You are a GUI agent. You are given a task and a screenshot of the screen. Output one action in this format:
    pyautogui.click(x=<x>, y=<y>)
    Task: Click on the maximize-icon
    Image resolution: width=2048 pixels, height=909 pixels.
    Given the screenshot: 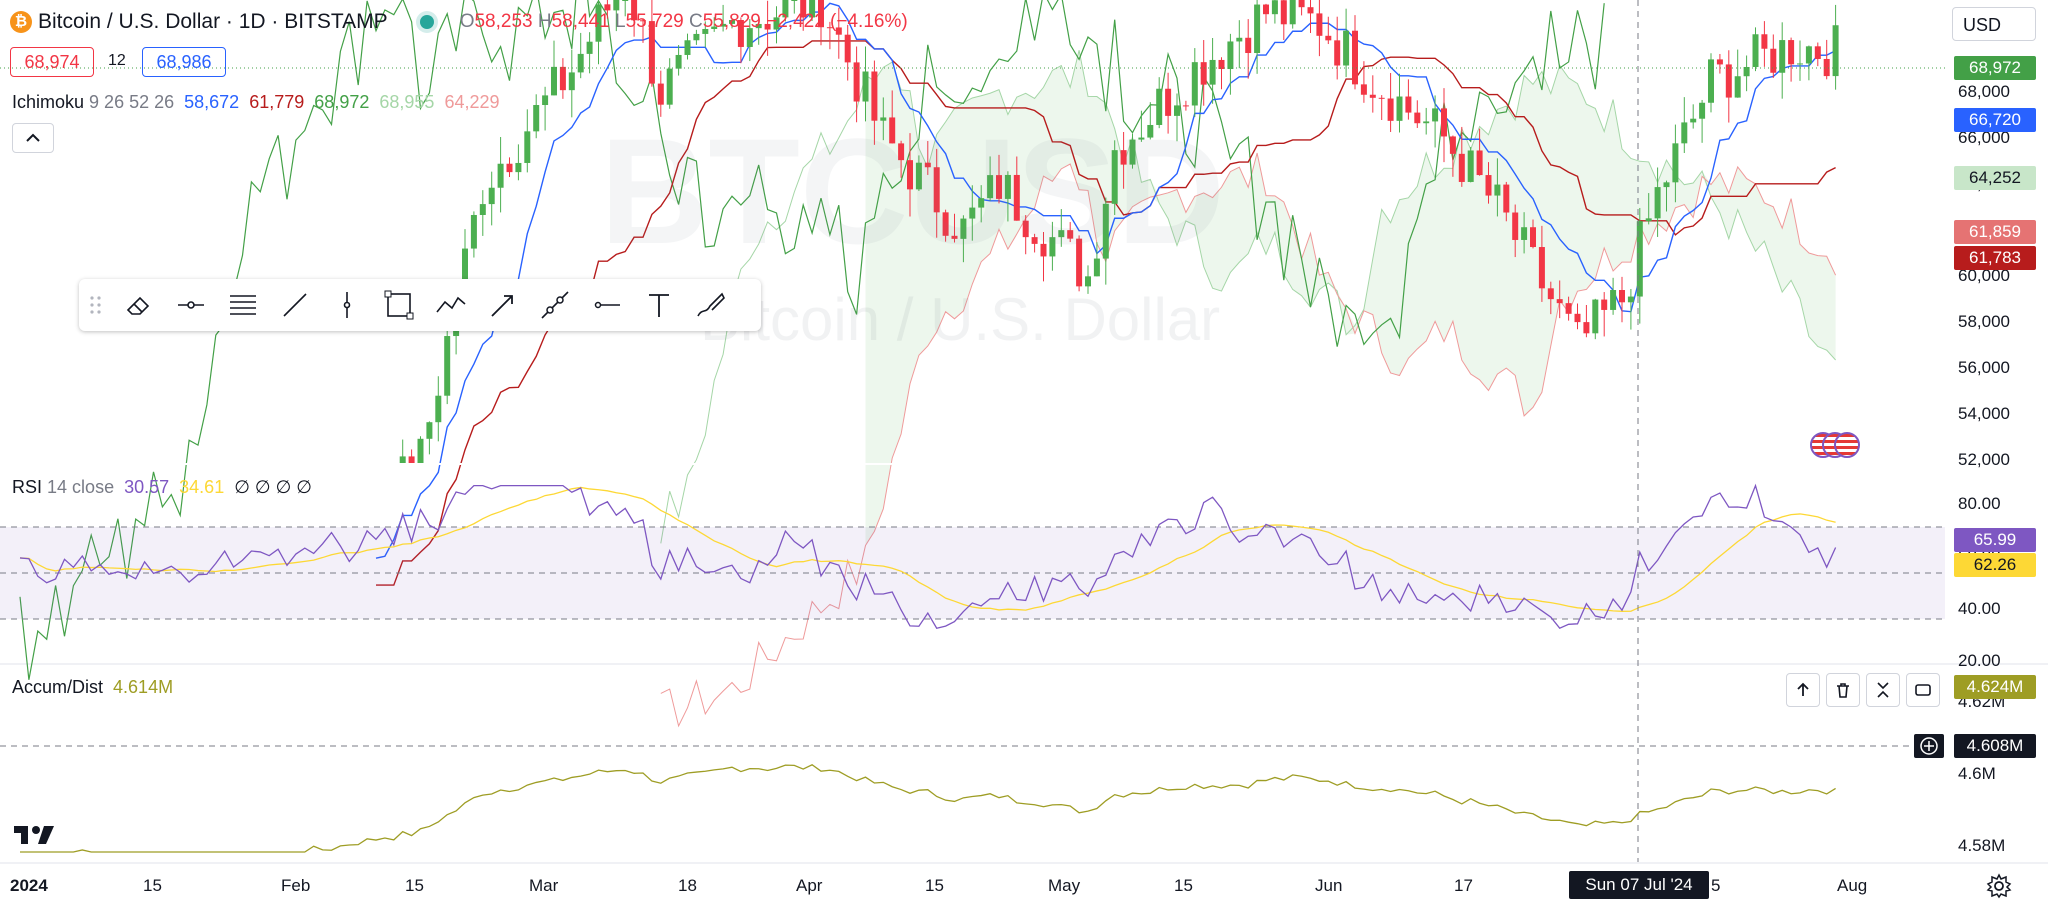 What is the action you would take?
    pyautogui.click(x=1923, y=690)
    